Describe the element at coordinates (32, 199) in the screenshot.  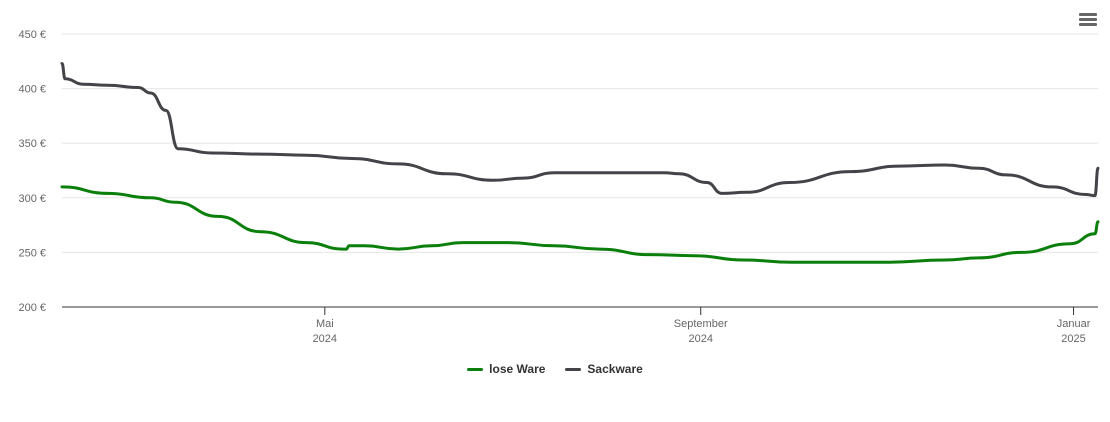
I see `y-tick-label: 300 €` at that location.